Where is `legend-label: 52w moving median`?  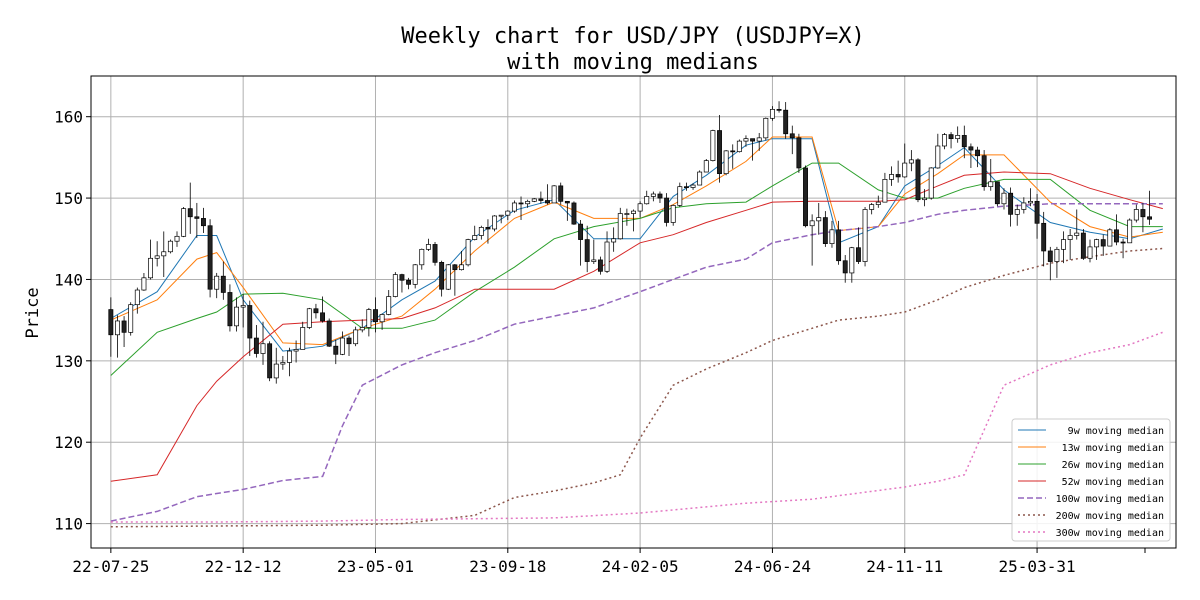 legend-label: 52w moving median is located at coordinates (1113, 482).